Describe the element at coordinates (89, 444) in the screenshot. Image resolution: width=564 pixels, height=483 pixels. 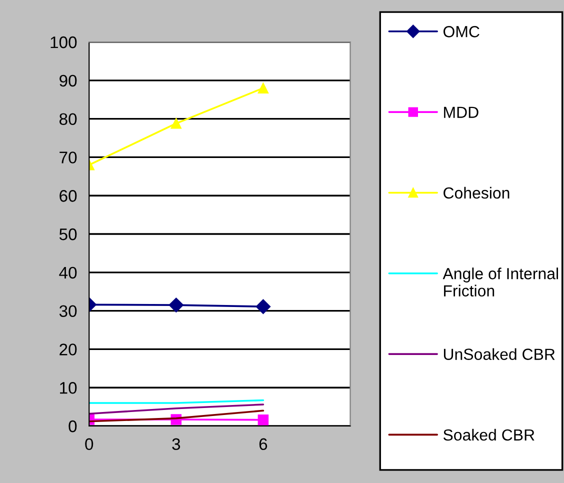
I see `x-tick-label: 0` at that location.